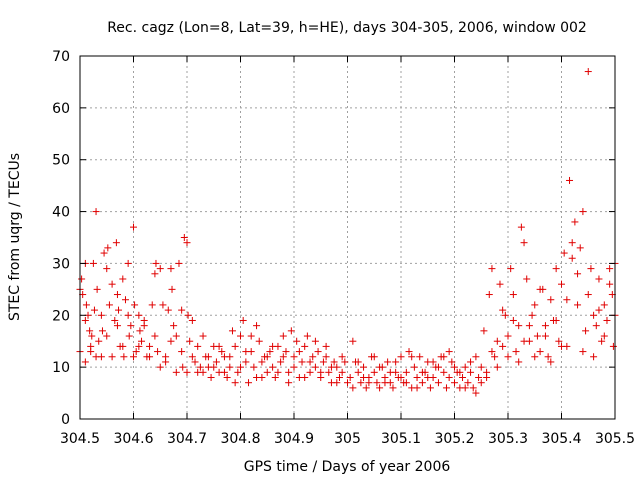 This screenshot has width=640, height=480. What do you see at coordinates (61, 109) in the screenshot?
I see `y-tick-label: 60` at bounding box center [61, 109].